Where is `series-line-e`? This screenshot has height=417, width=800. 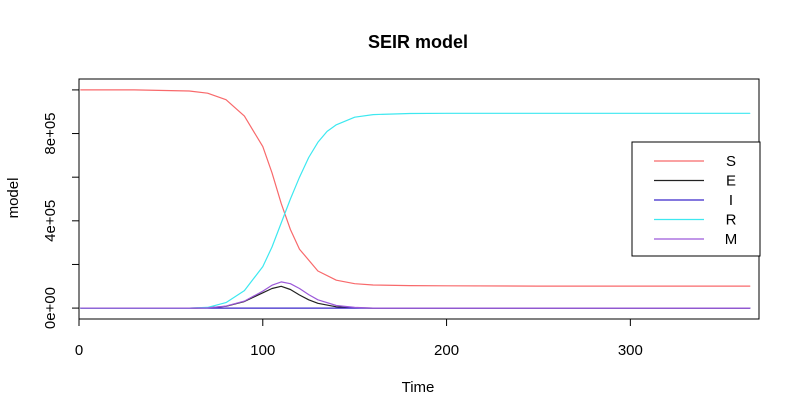 series-line-e is located at coordinates (415, 297).